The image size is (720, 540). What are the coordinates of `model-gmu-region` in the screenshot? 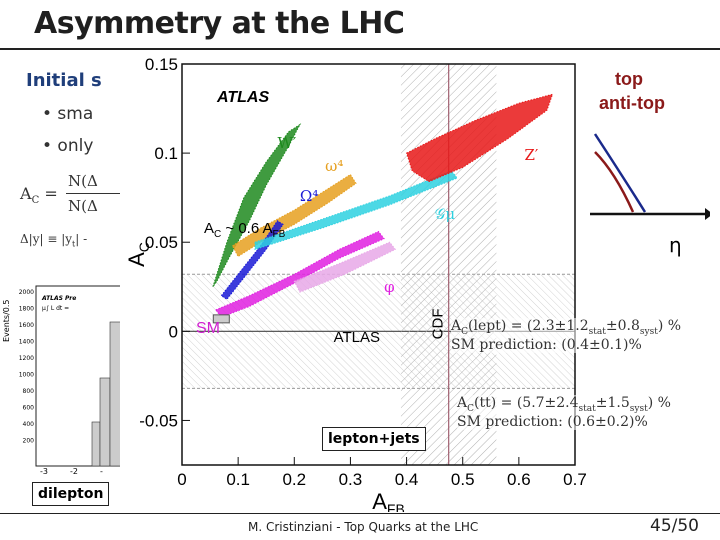 It's located at (356, 210).